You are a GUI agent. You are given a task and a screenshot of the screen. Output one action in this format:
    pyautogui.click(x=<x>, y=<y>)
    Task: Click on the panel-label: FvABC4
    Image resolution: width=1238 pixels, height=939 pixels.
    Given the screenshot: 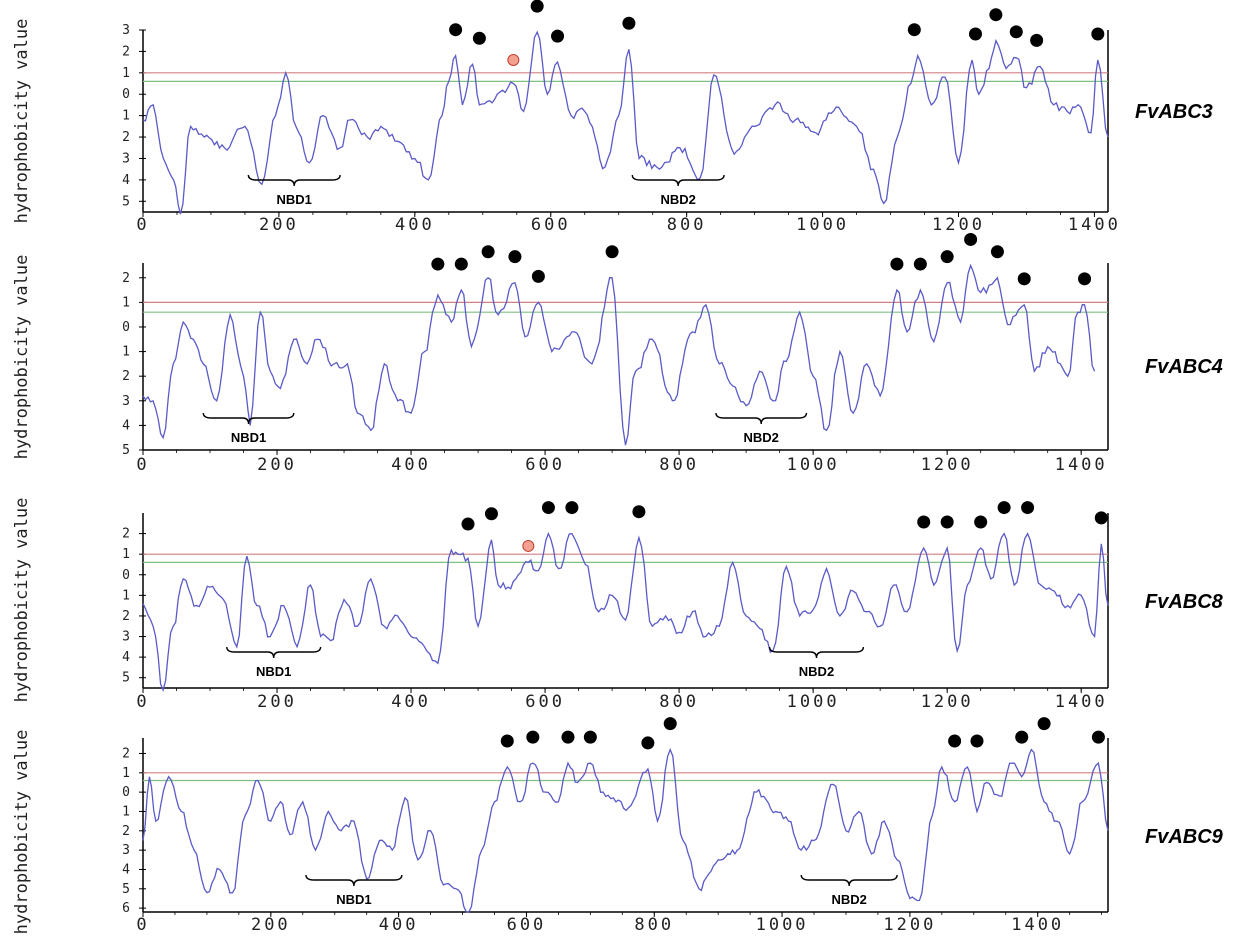 What is the action you would take?
    pyautogui.click(x=1184, y=367)
    